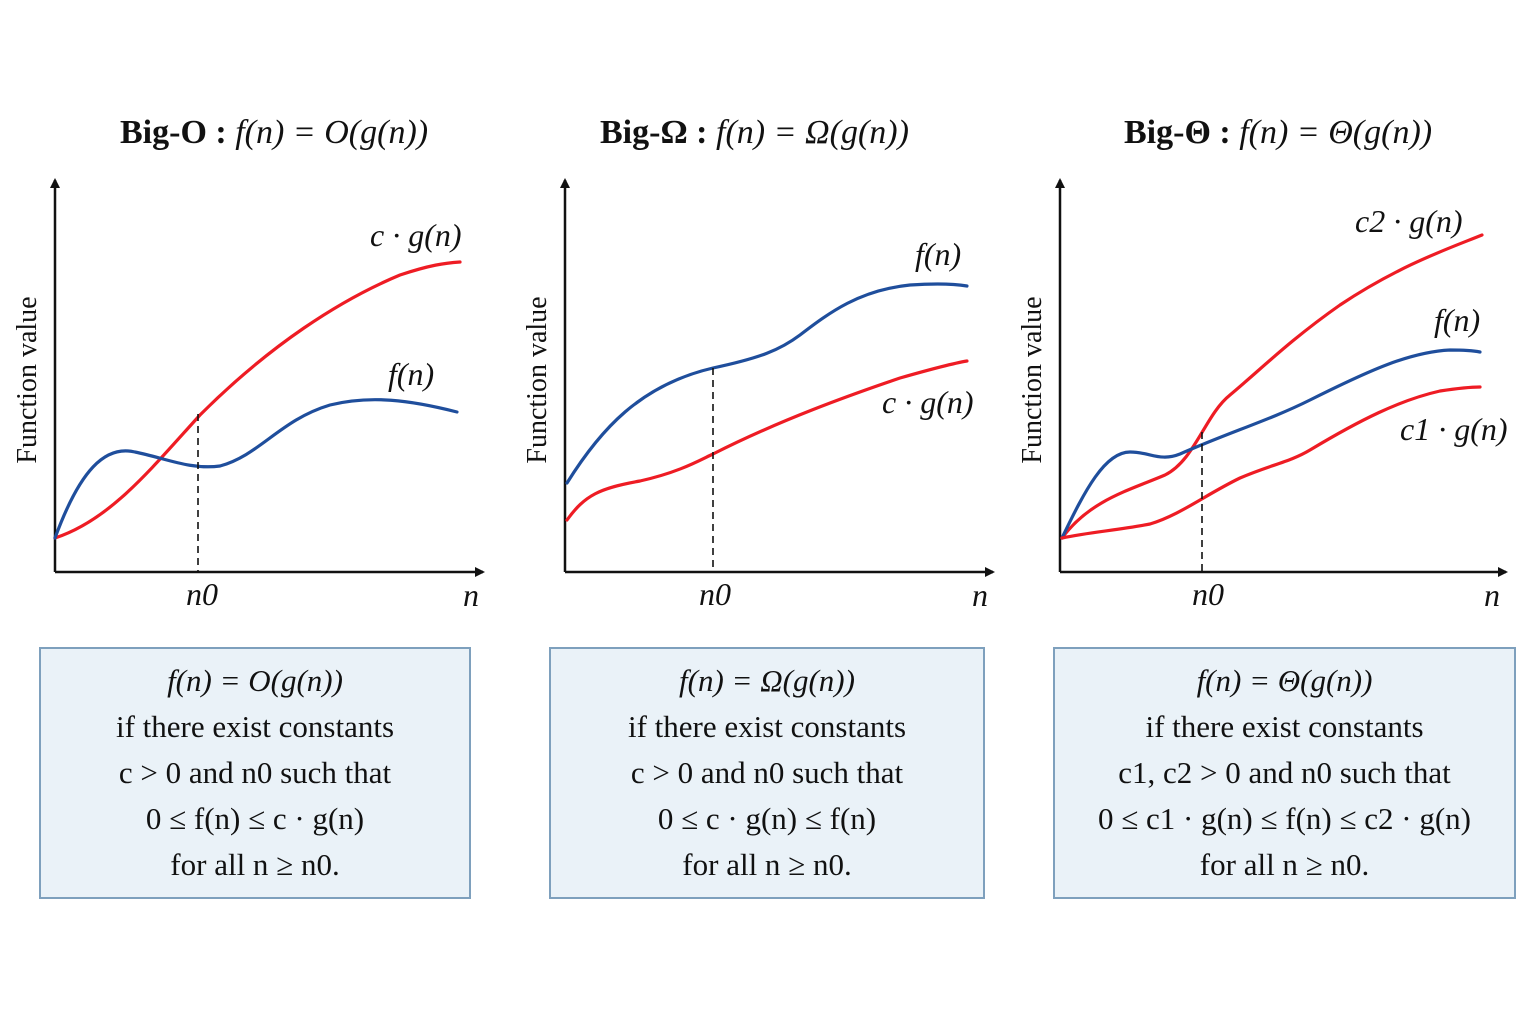 This screenshot has height=1024, width=1536. I want to click on panel-title-big-omega: Big-Ω : f(n) = Ω(g(n)), so click(754, 133).